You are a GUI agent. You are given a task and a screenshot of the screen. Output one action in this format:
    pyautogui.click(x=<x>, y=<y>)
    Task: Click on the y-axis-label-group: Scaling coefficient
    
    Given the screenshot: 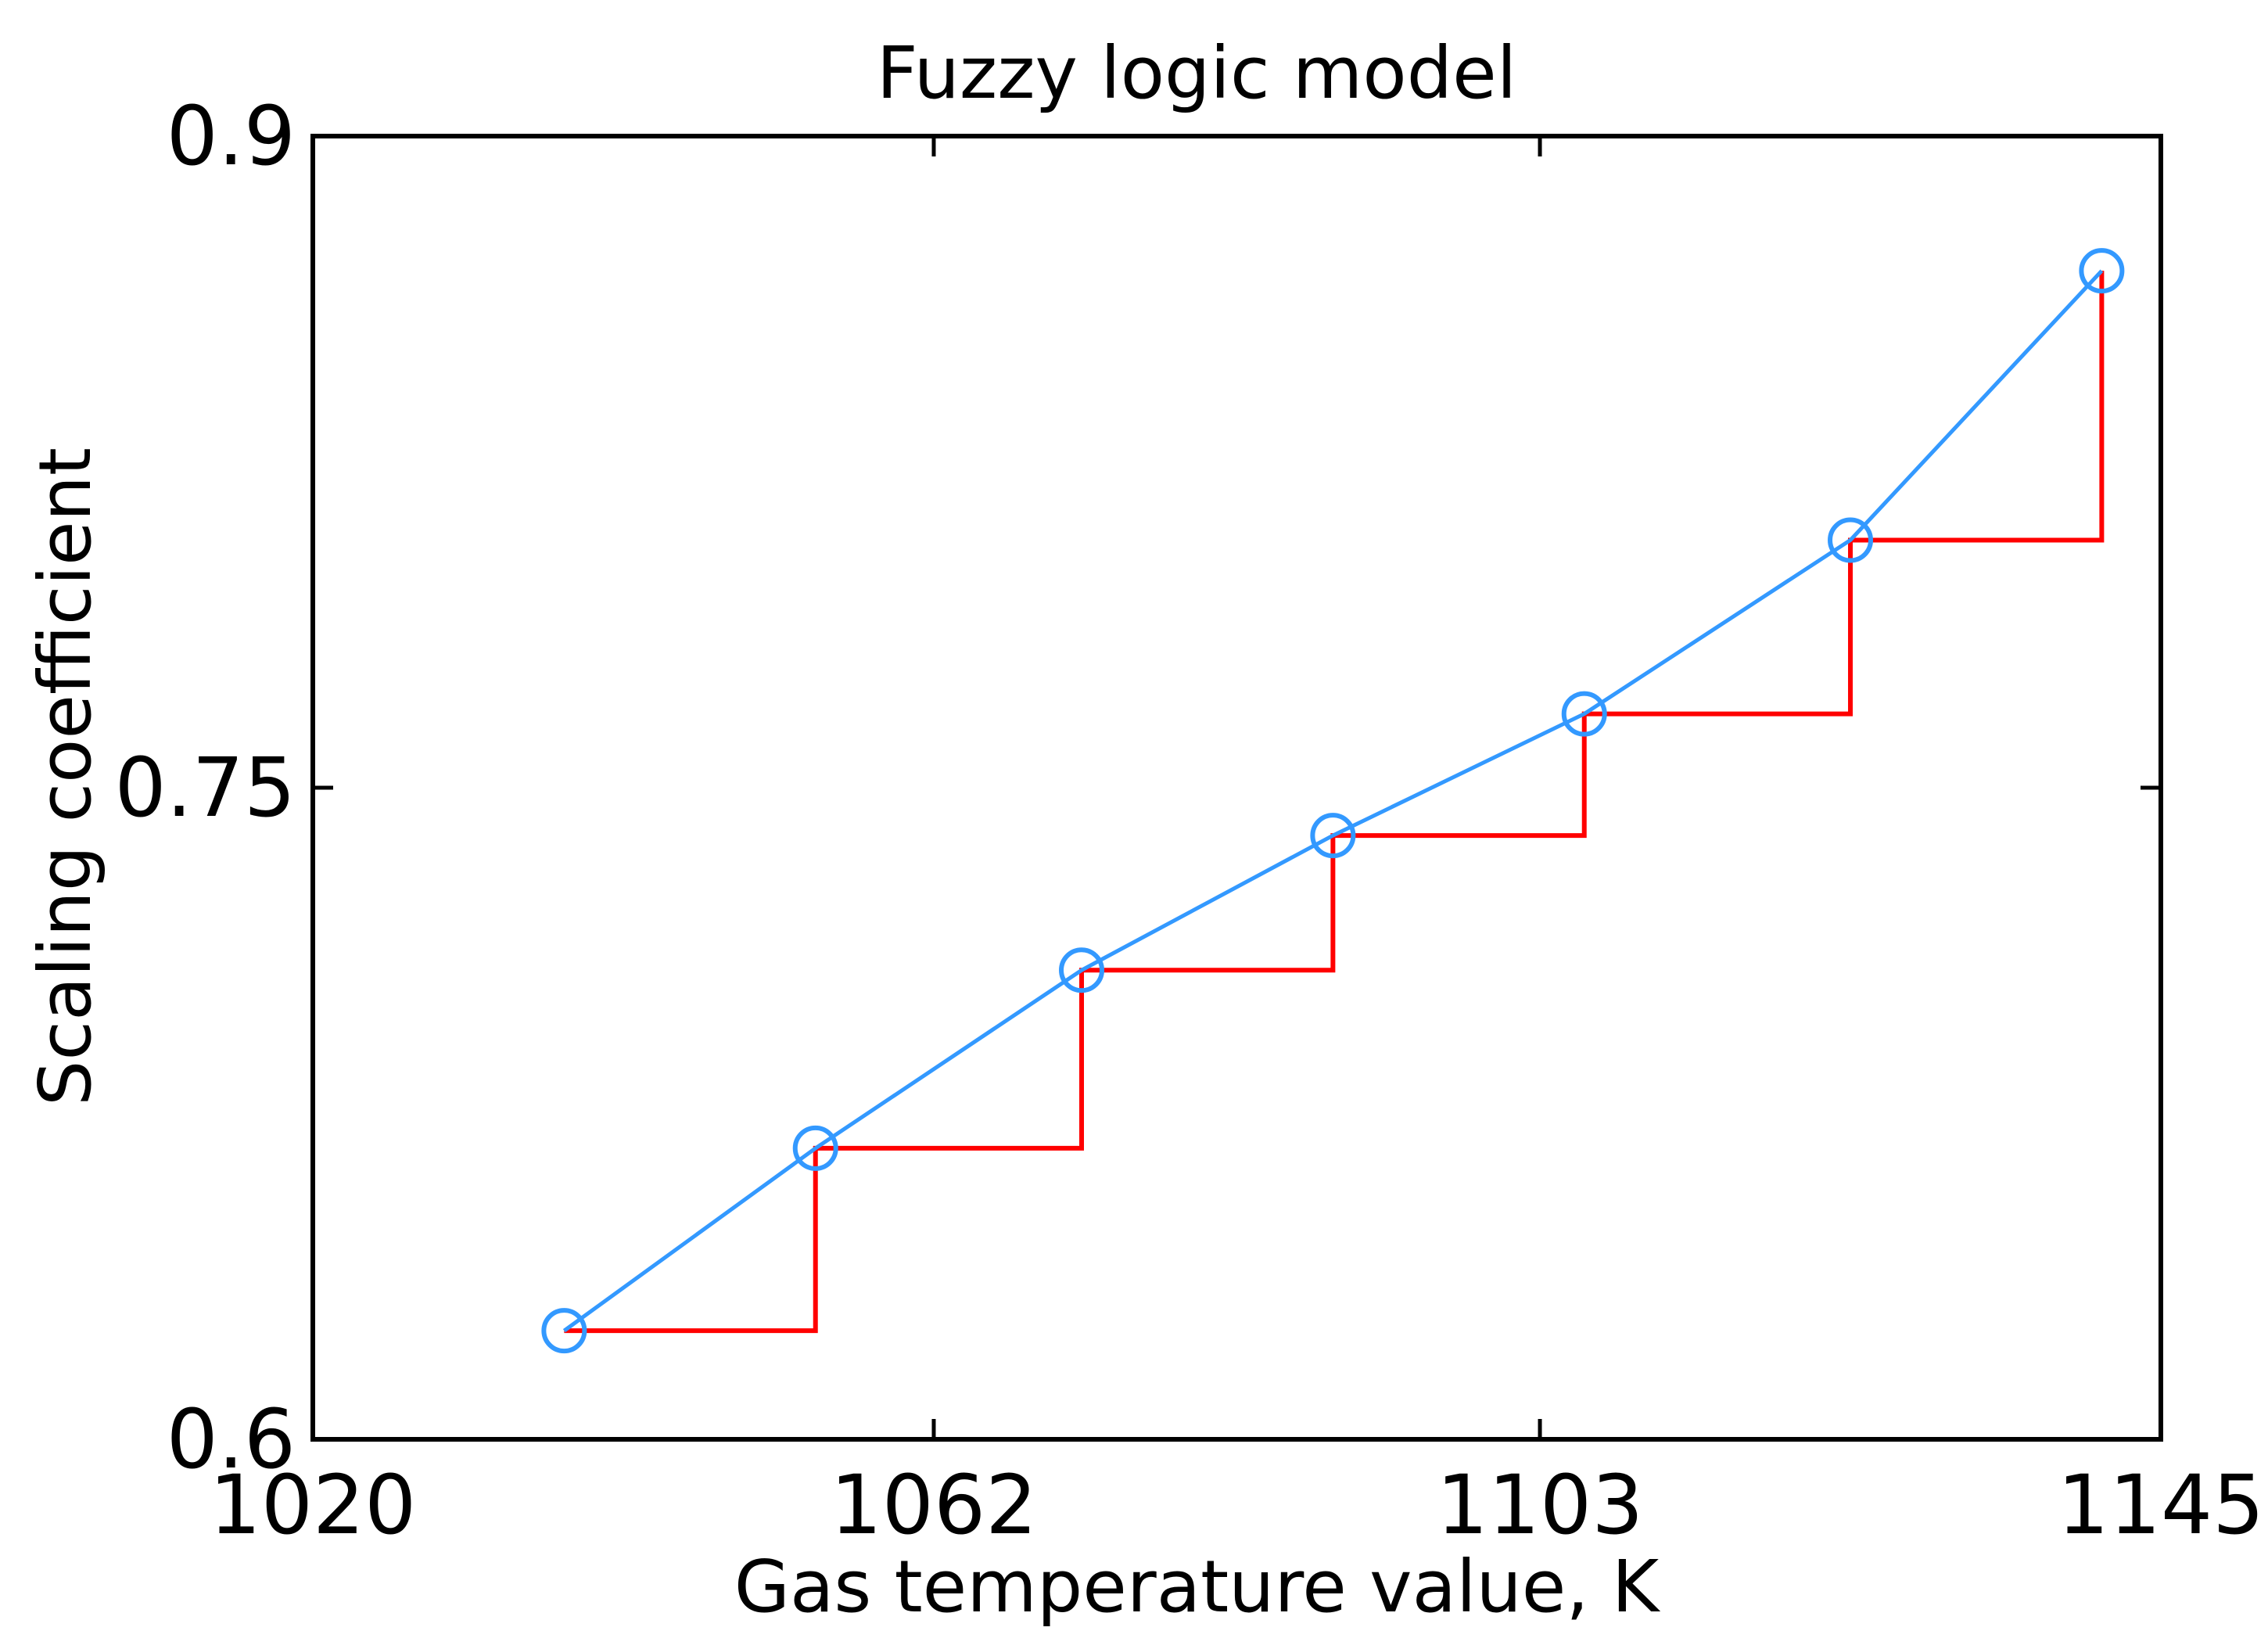 What is the action you would take?
    pyautogui.click(x=65, y=776)
    